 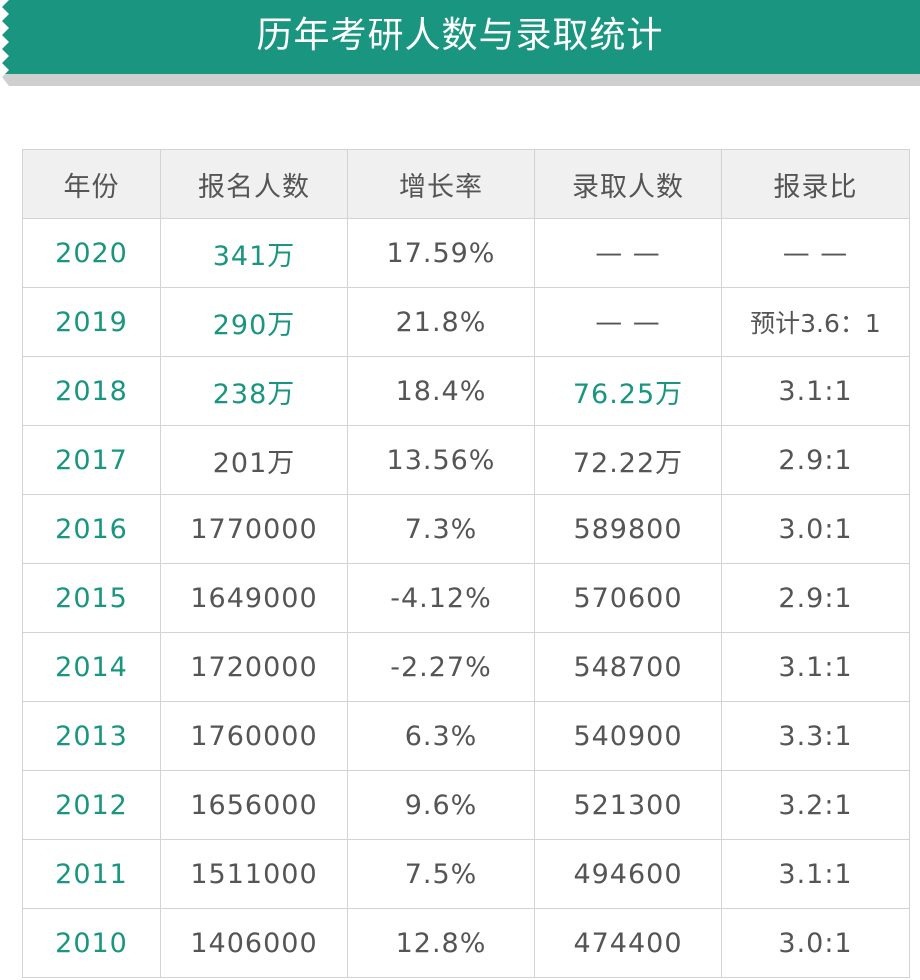 I want to click on cell-ratio: 3.2:1, so click(x=815, y=805).